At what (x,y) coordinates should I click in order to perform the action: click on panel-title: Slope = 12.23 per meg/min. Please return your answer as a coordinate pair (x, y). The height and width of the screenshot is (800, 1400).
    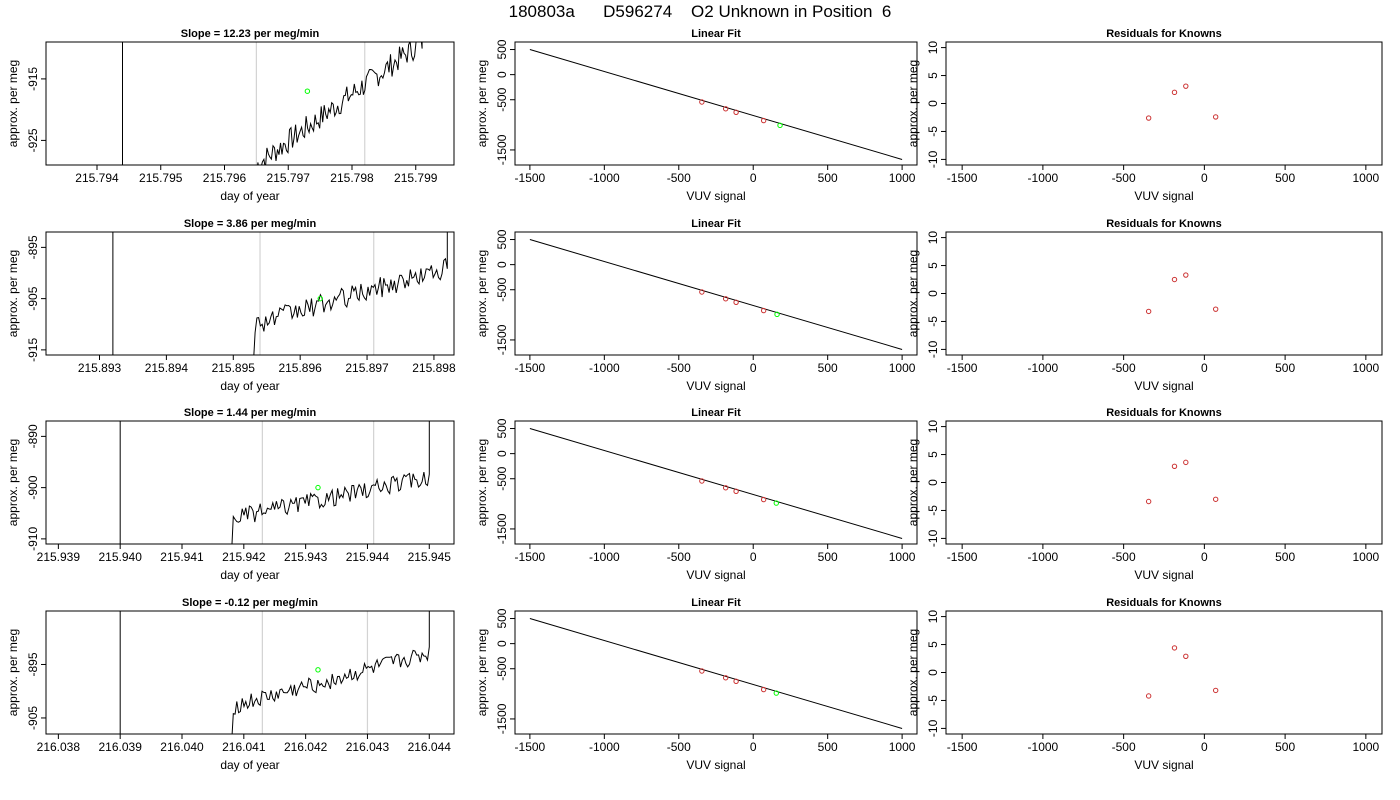
    Looking at the image, I should click on (250, 34).